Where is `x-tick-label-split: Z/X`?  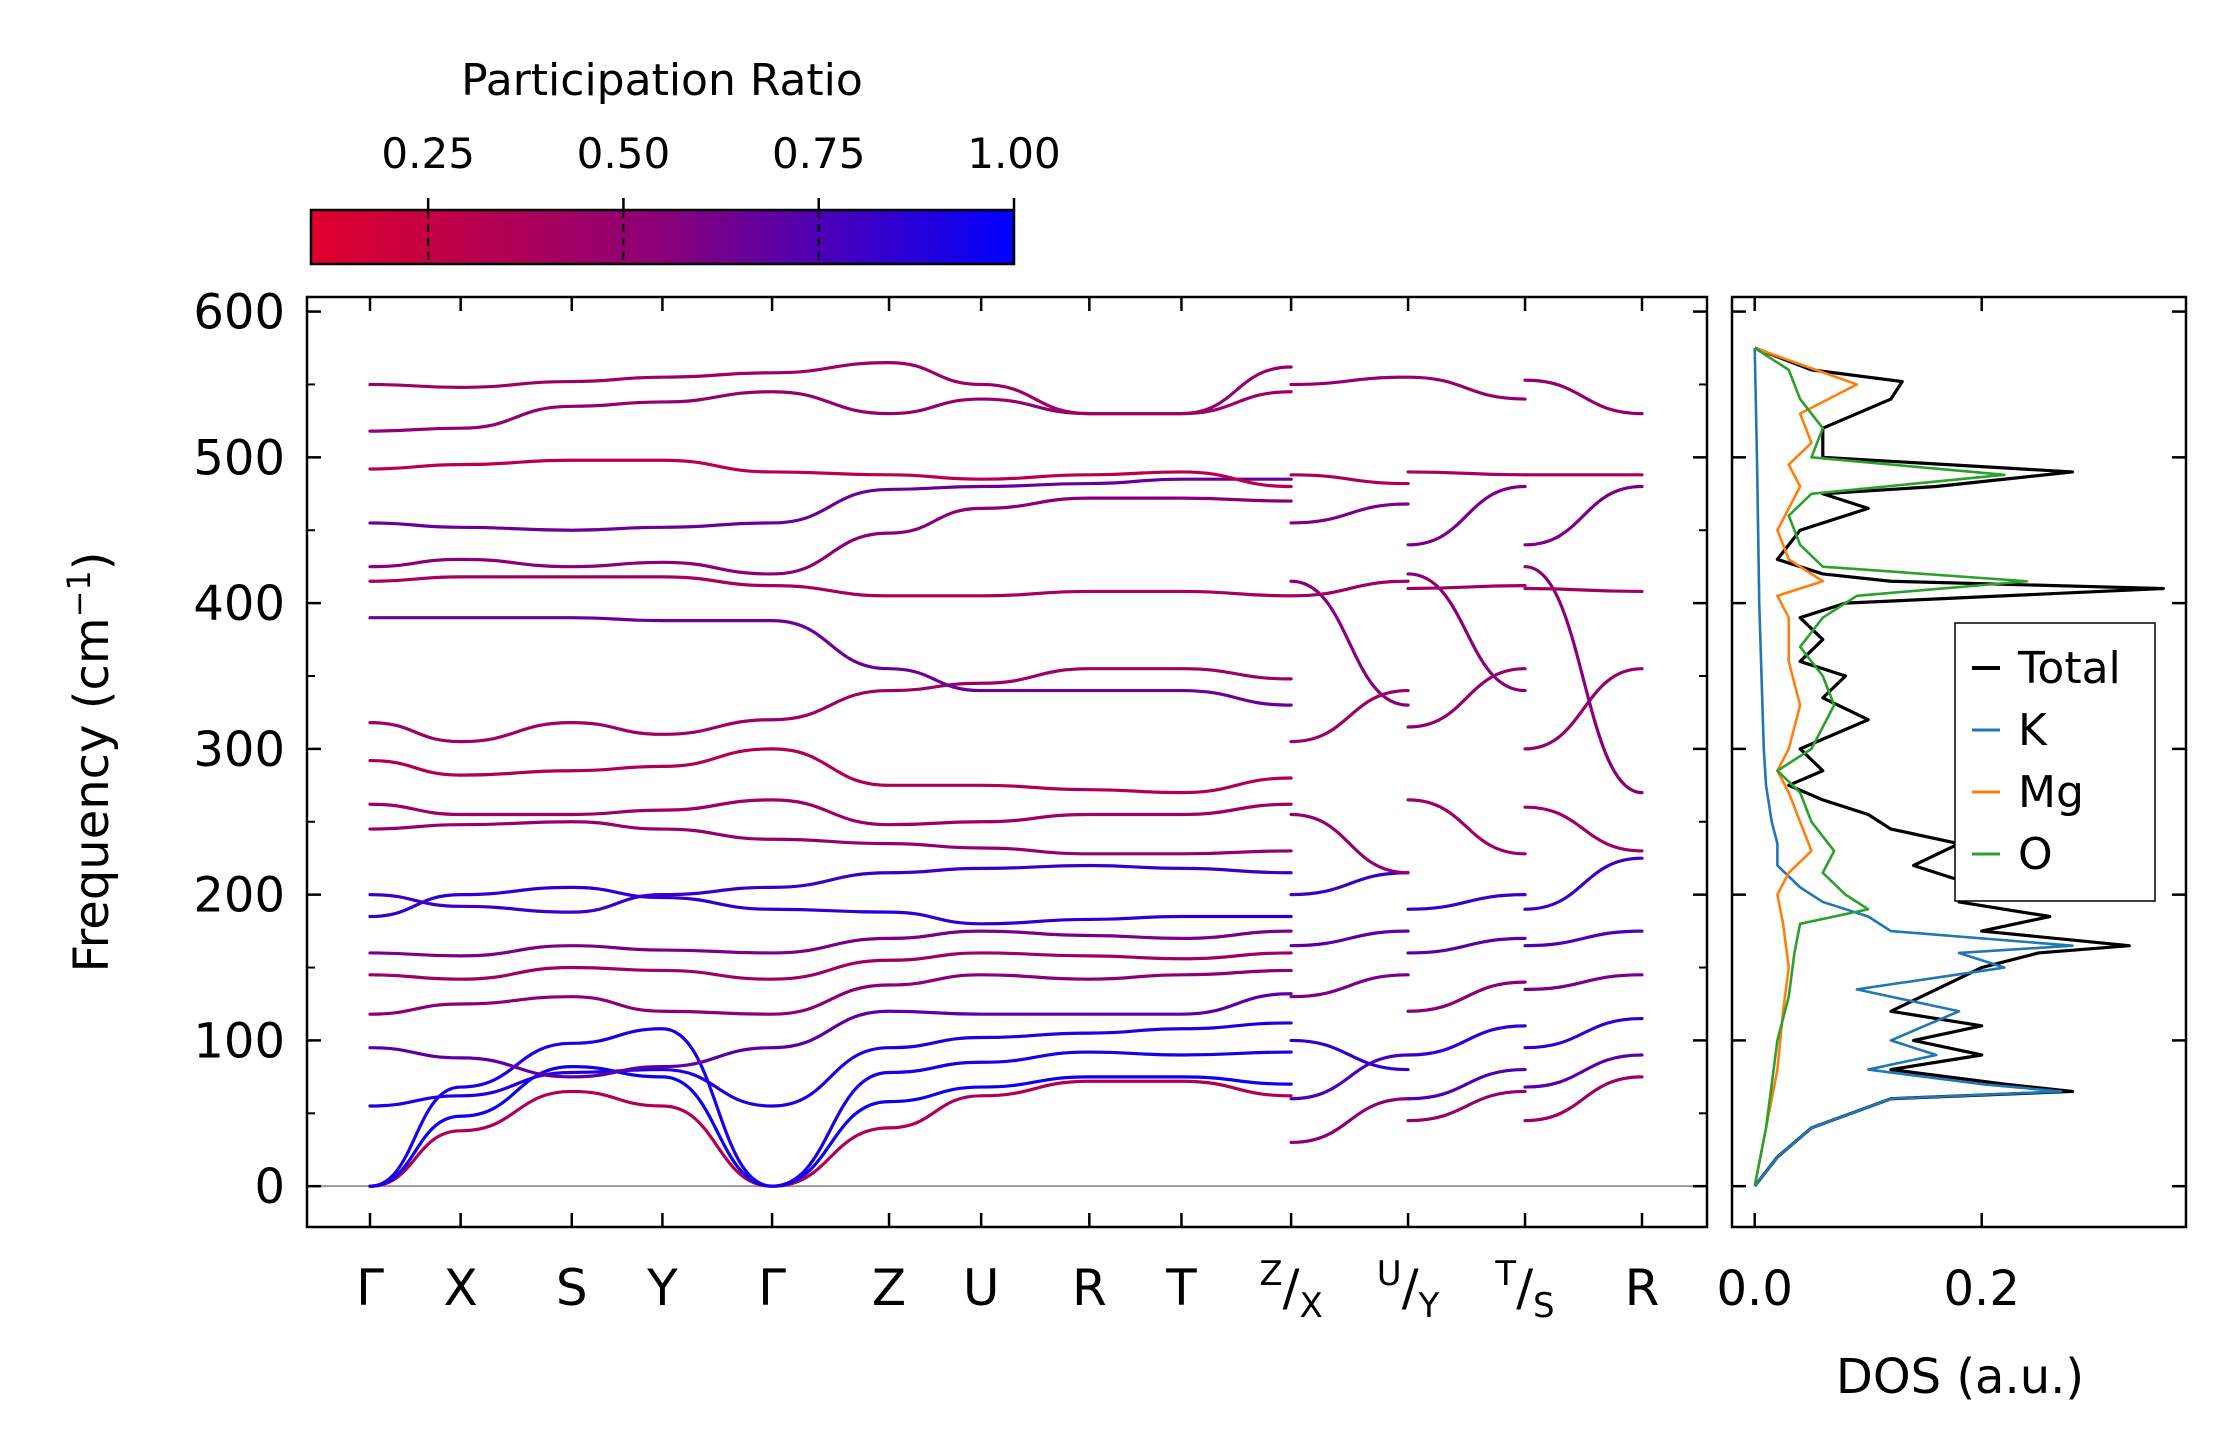 x-tick-label-split: Z/X is located at coordinates (1290, 1290).